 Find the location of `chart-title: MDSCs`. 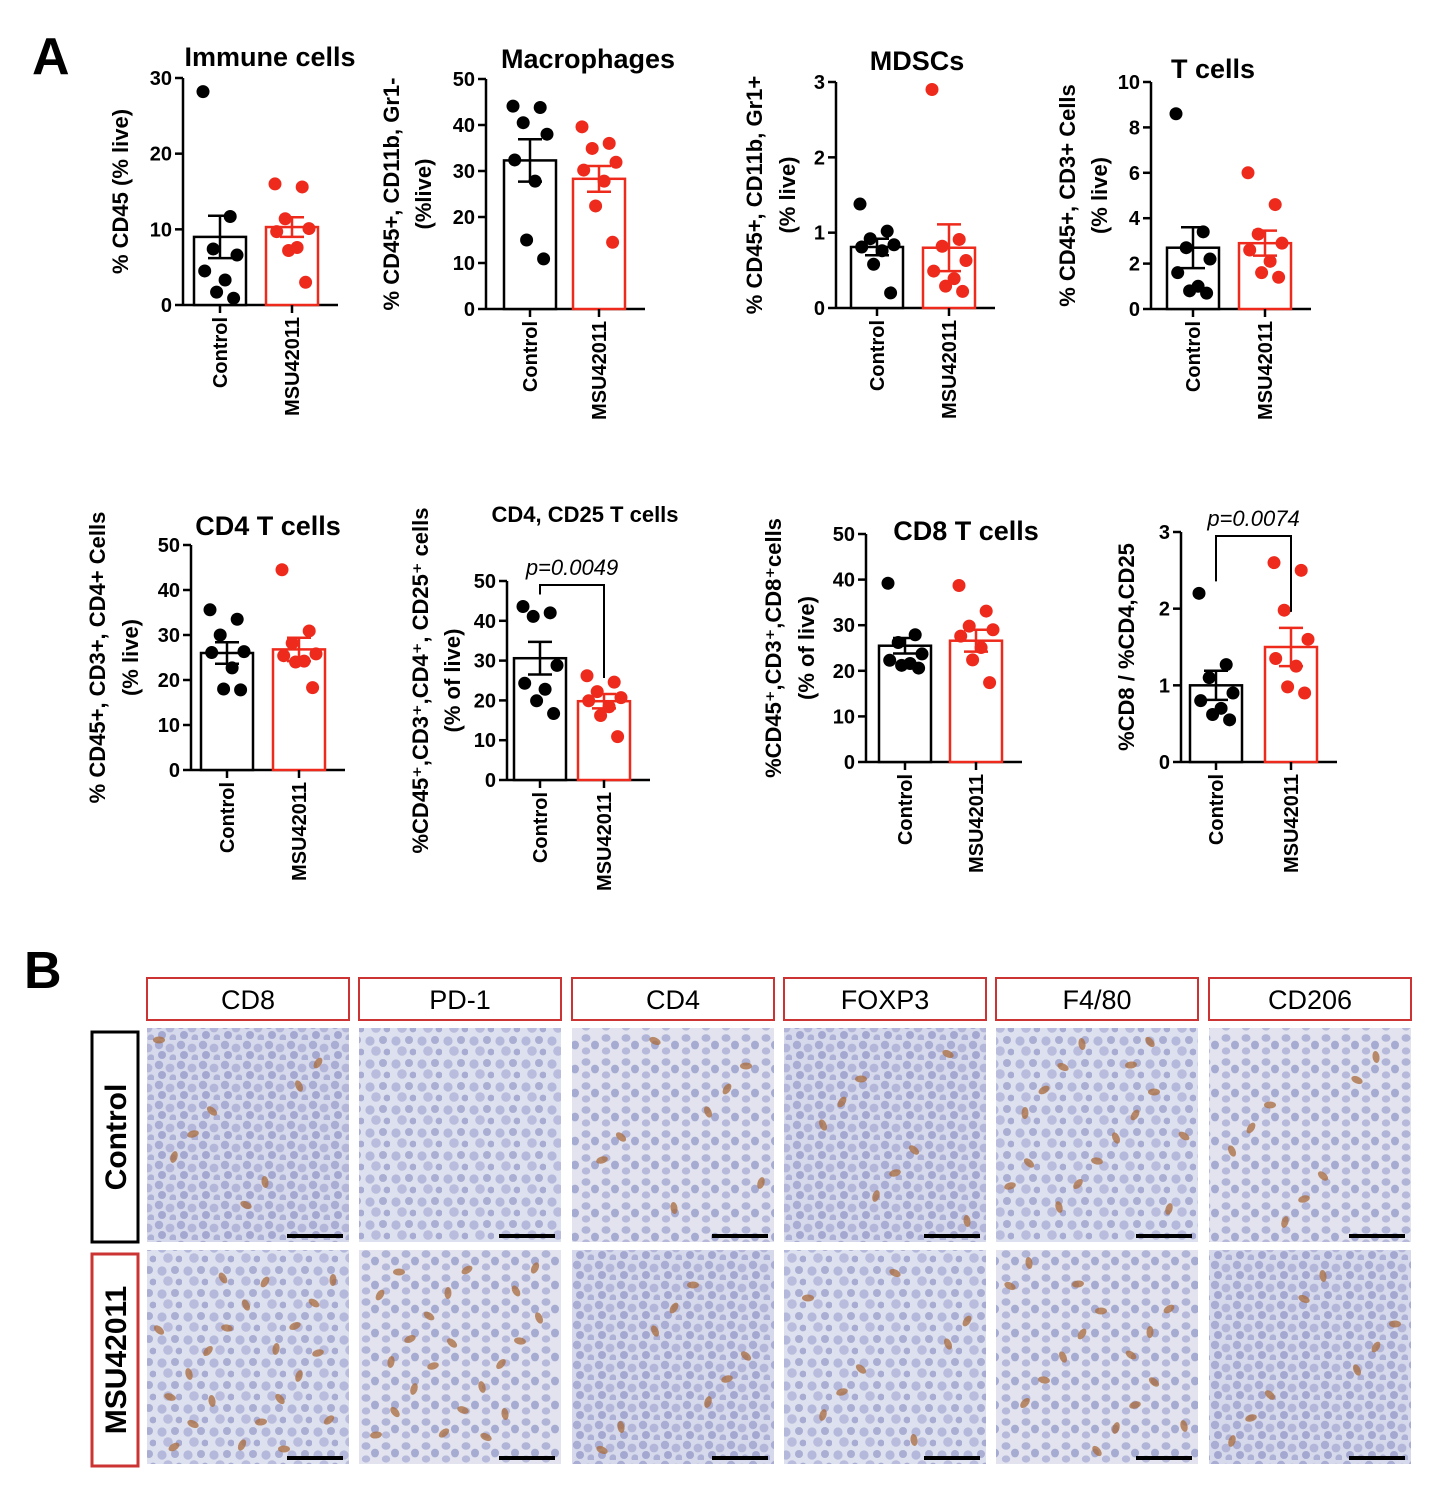

chart-title: MDSCs is located at coordinates (917, 61).